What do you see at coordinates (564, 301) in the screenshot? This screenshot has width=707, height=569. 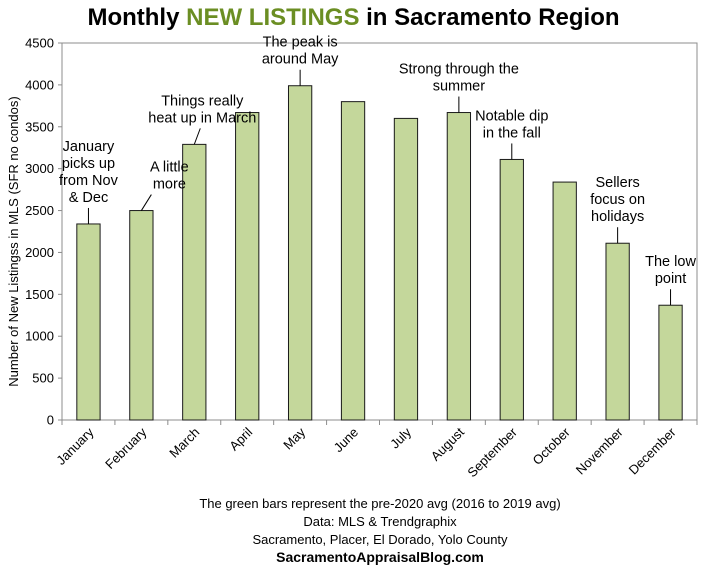 I see `bar-october` at bounding box center [564, 301].